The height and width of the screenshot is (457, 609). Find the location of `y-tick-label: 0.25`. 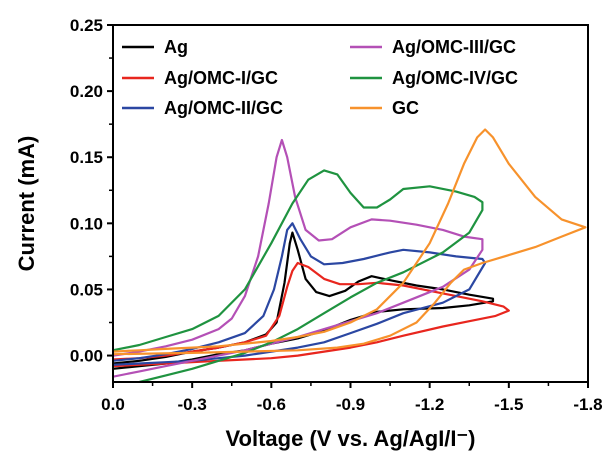

y-tick-label: 0.25 is located at coordinates (86, 25).